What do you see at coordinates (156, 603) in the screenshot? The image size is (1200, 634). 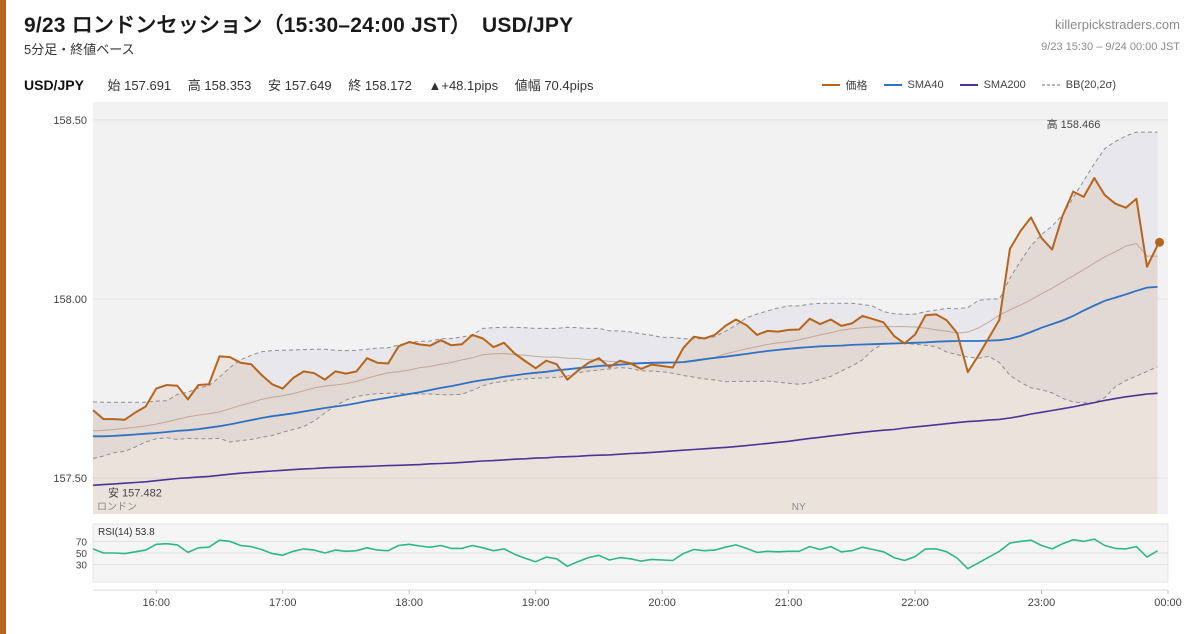 I see `x-tick-label-0: 16:00` at bounding box center [156, 603].